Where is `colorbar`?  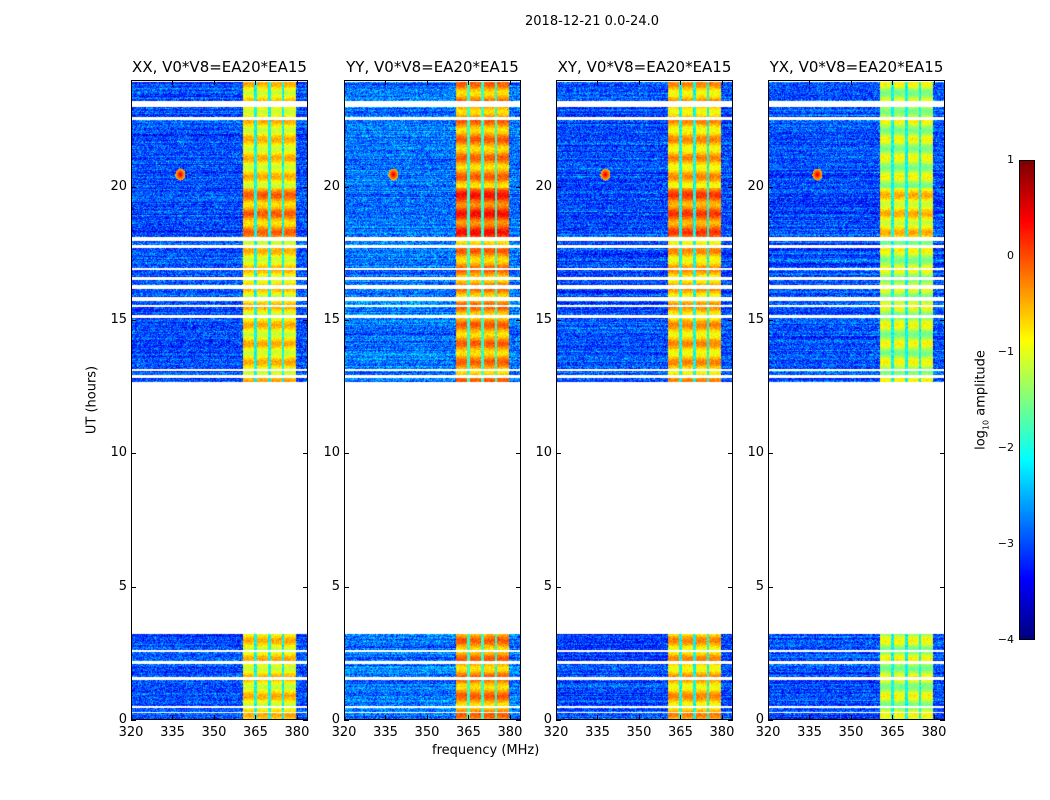 colorbar is located at coordinates (1027, 400).